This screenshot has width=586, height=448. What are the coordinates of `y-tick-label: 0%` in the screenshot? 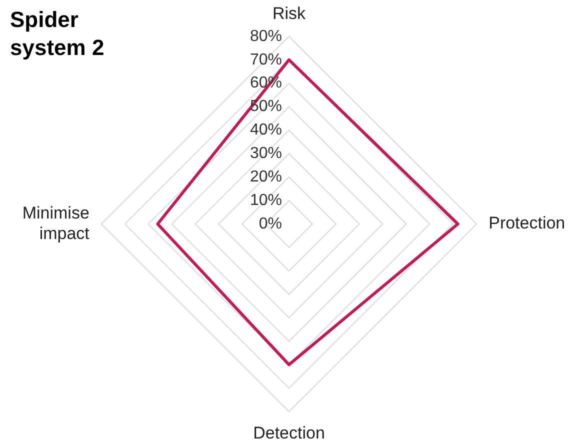 It's located at (270, 223).